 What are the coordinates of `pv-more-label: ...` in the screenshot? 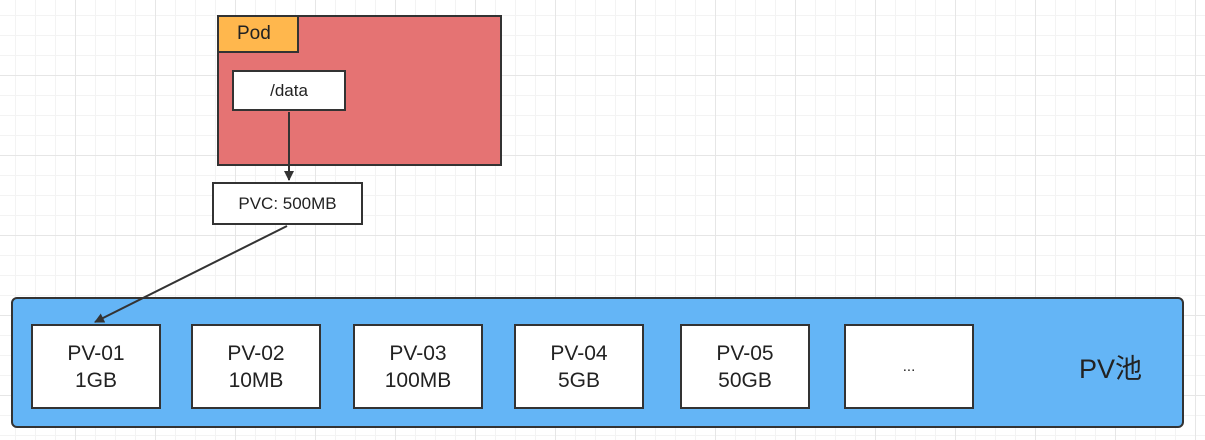 It's located at (909, 366).